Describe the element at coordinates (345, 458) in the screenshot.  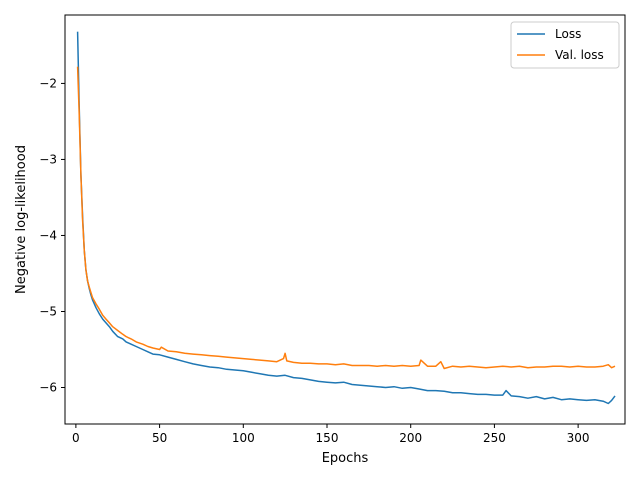
I see `x-axis-label: Epochs` at that location.